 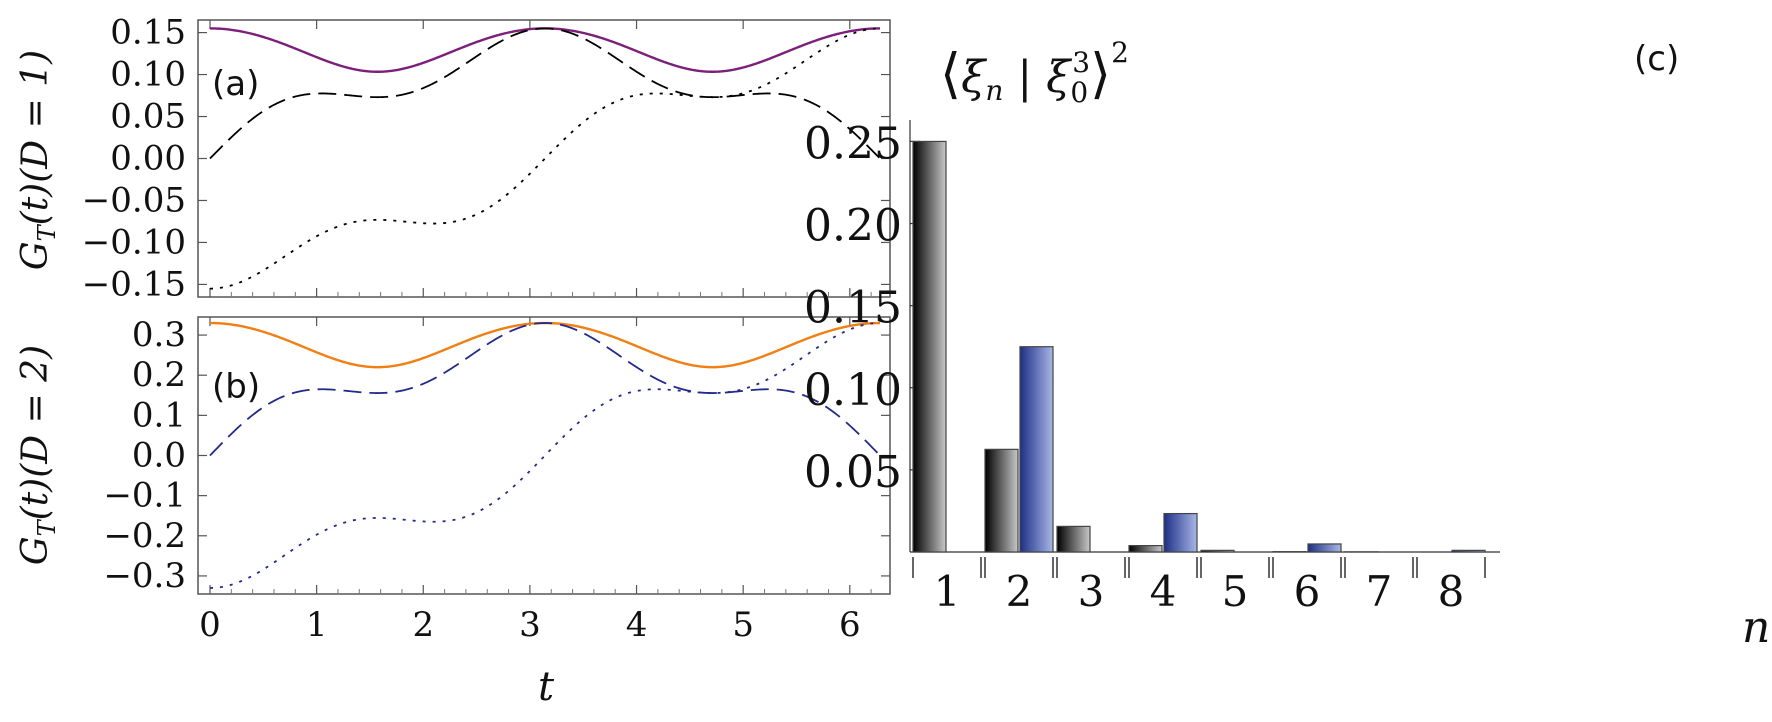 I want to click on panel-a-label: (a), so click(x=235, y=84).